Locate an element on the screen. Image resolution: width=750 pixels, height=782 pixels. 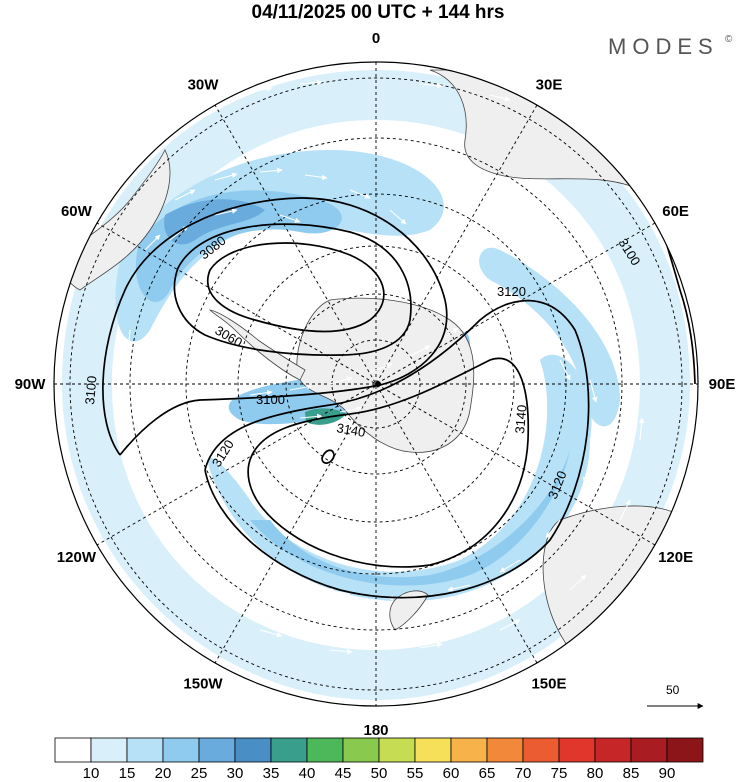
south-pole-marker is located at coordinates (378, 384).